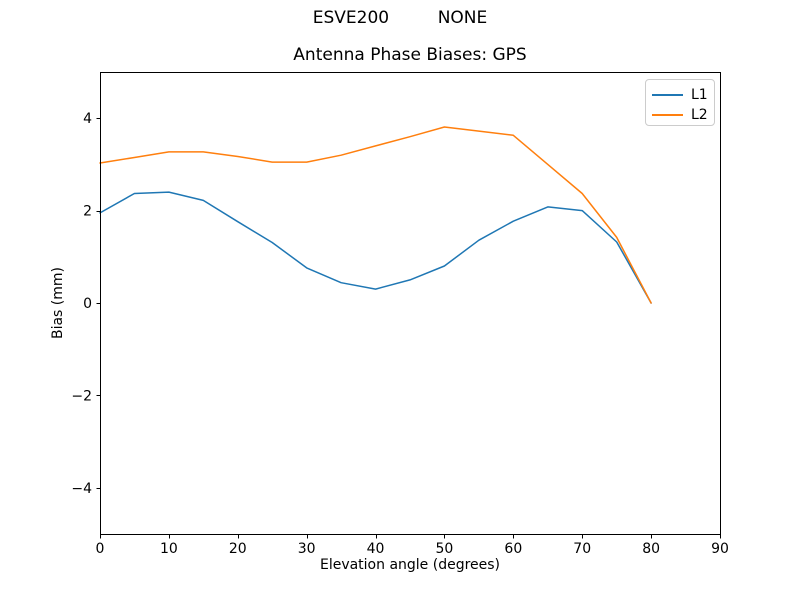 The width and height of the screenshot is (800, 600). Describe the element at coordinates (87, 212) in the screenshot. I see `y-tick-label: 2` at that location.